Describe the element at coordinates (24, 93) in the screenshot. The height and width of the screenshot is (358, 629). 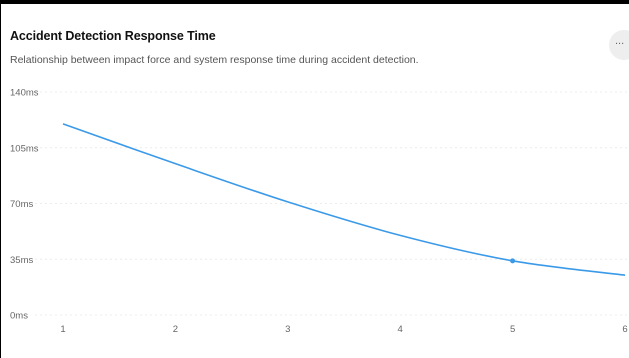
I see `y-tick-label: 140ms` at that location.